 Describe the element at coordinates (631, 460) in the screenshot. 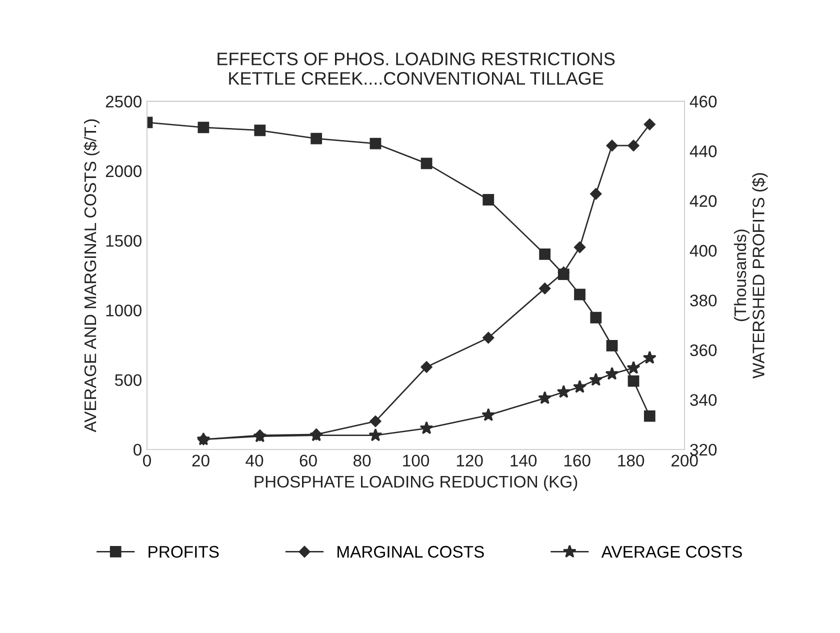

I see `x-tick-label: 180` at that location.